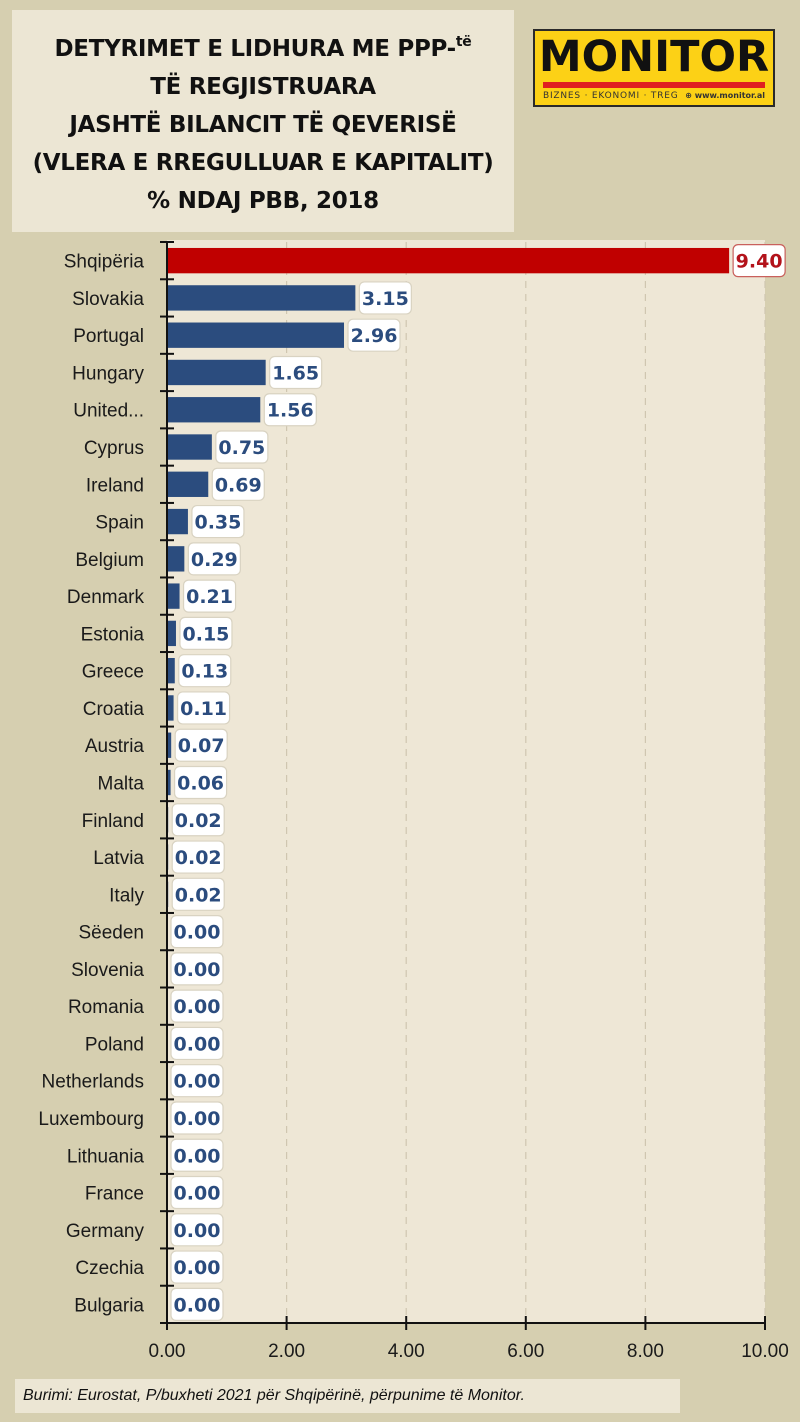 Image resolution: width=800 pixels, height=1422 pixels. Describe the element at coordinates (463, 41) in the screenshot. I see `title-superscript: të` at that location.